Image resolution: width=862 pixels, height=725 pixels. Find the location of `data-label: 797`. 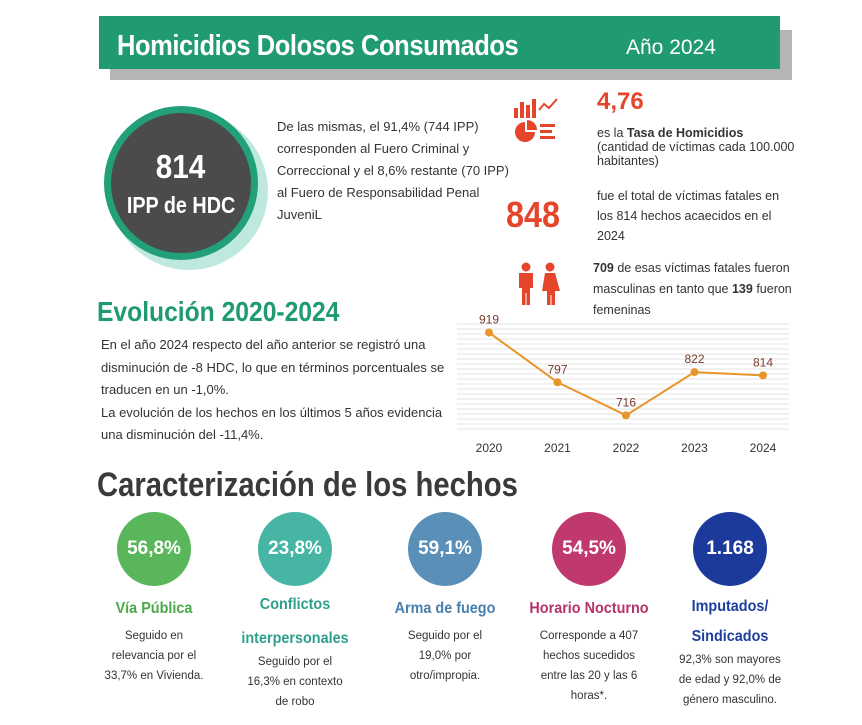

data-label: 797 is located at coordinates (557, 369).